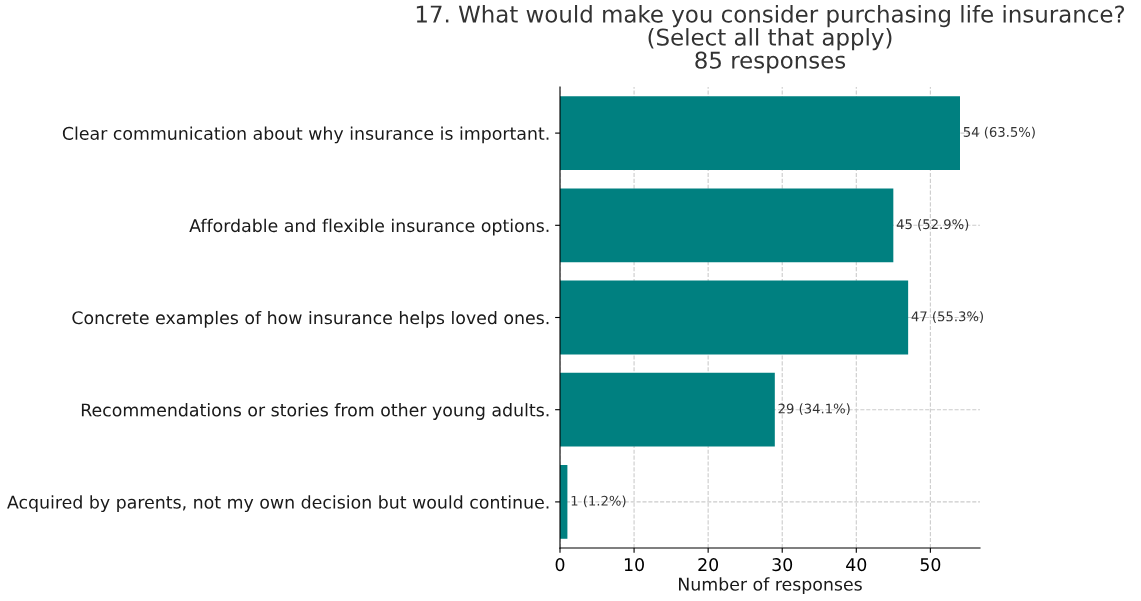  What do you see at coordinates (598, 501) in the screenshot?
I see `data-label: 1 (1.2%)` at bounding box center [598, 501].